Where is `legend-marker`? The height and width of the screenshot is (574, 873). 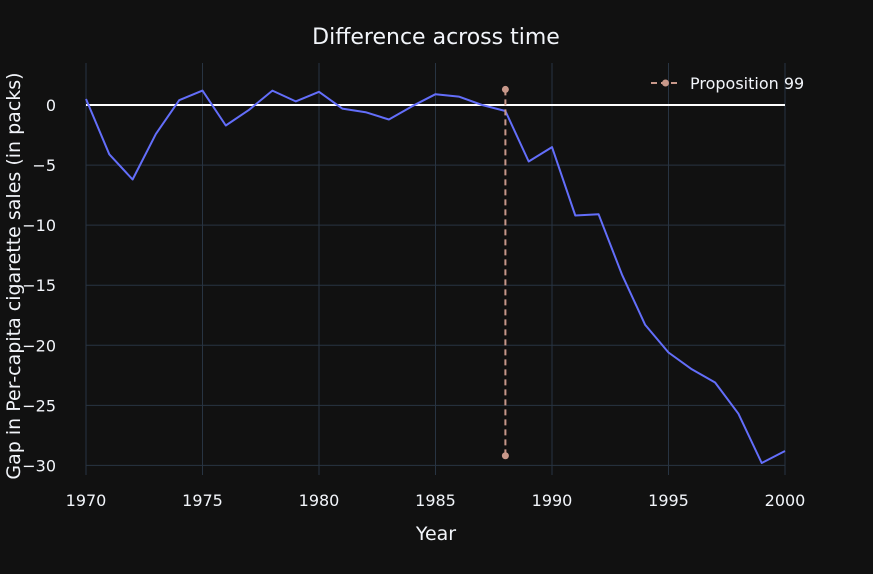 legend-marker is located at coordinates (665, 83).